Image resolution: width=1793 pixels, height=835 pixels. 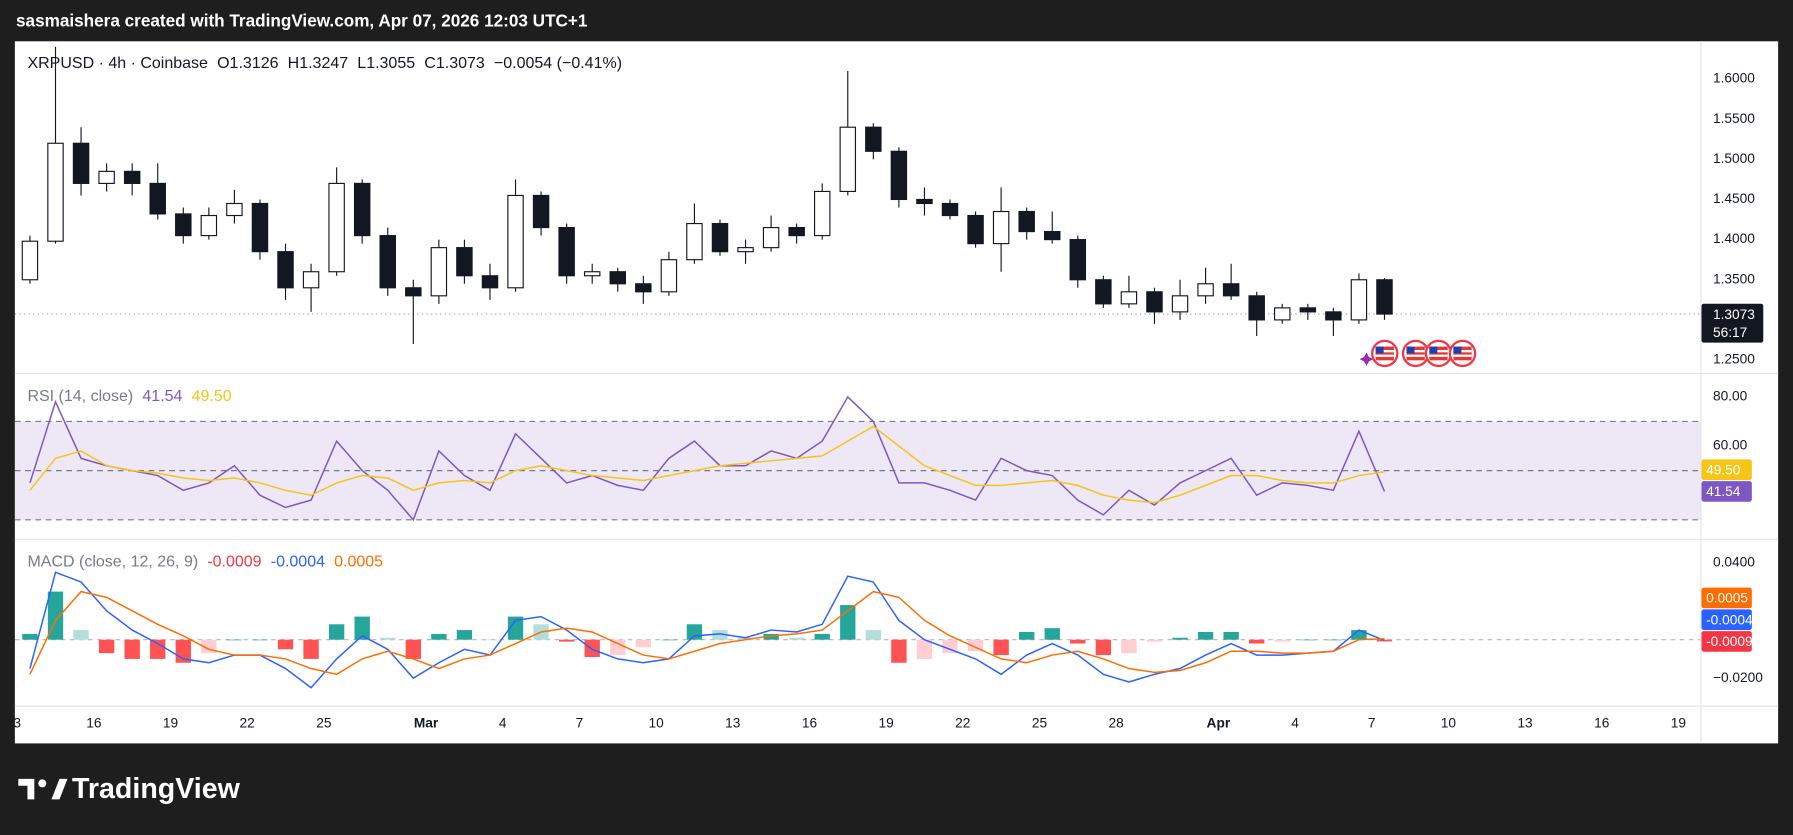 What do you see at coordinates (117, 63) in the screenshot?
I see `legend-title: XRPUSD · 4h · Coinbase` at bounding box center [117, 63].